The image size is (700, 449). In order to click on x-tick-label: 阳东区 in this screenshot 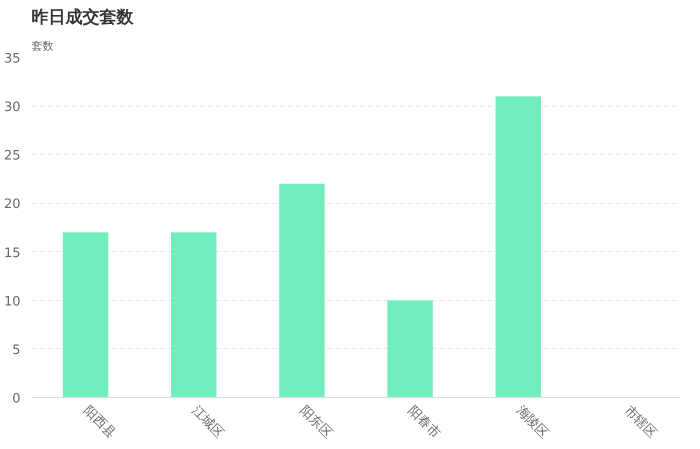, I will do `click(315, 422)`.